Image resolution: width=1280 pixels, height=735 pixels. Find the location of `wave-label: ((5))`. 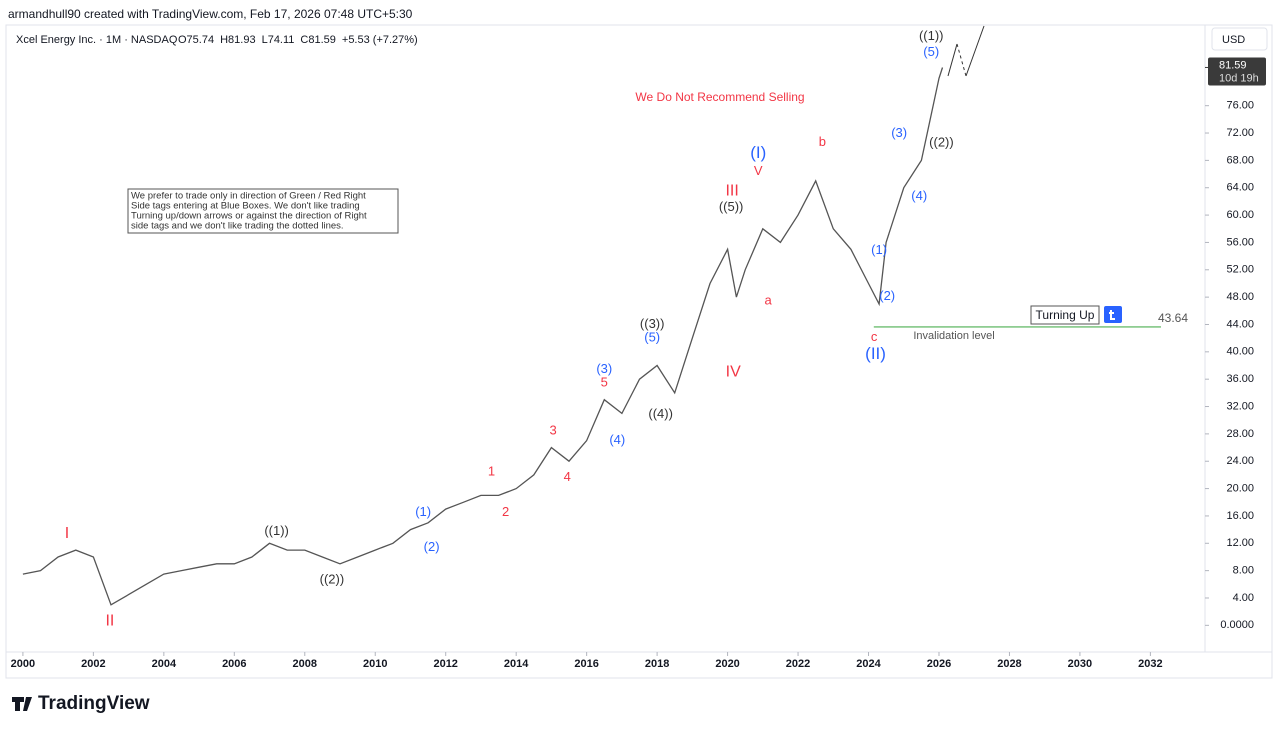

wave-label: ((5)) is located at coordinates (731, 206).